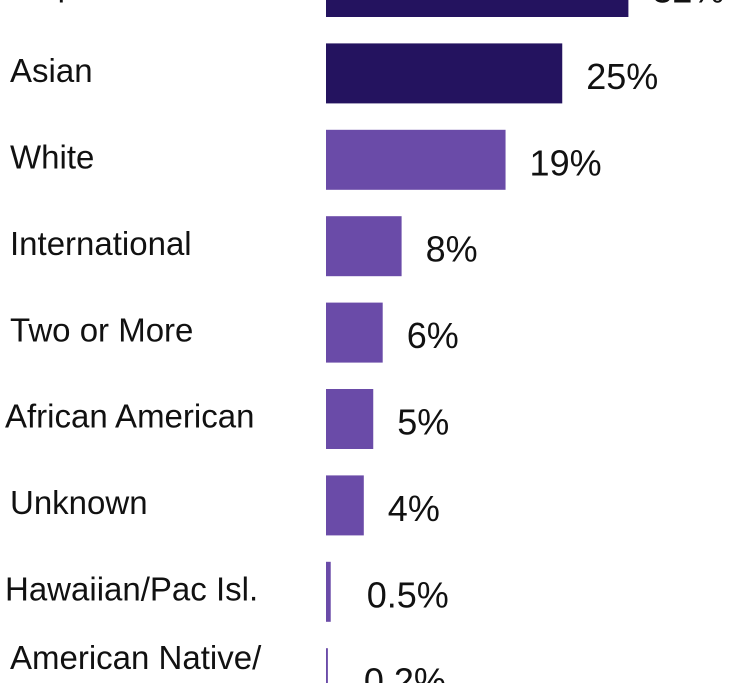  What do you see at coordinates (101, 243) in the screenshot?
I see `category-label: International` at bounding box center [101, 243].